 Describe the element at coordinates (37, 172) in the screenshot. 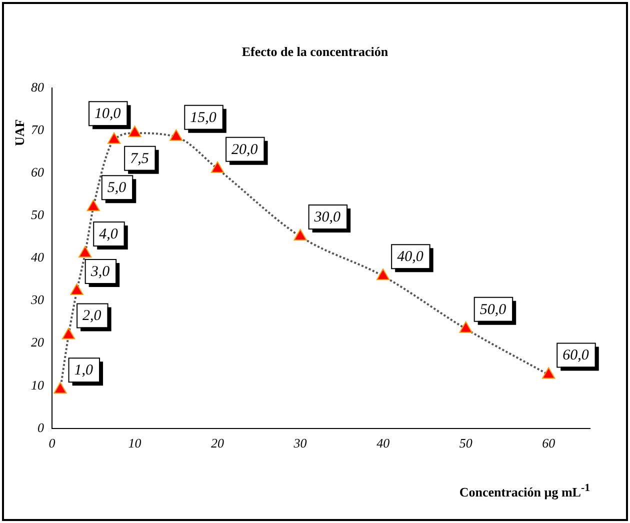

I see `y-tick-label: 60` at that location.